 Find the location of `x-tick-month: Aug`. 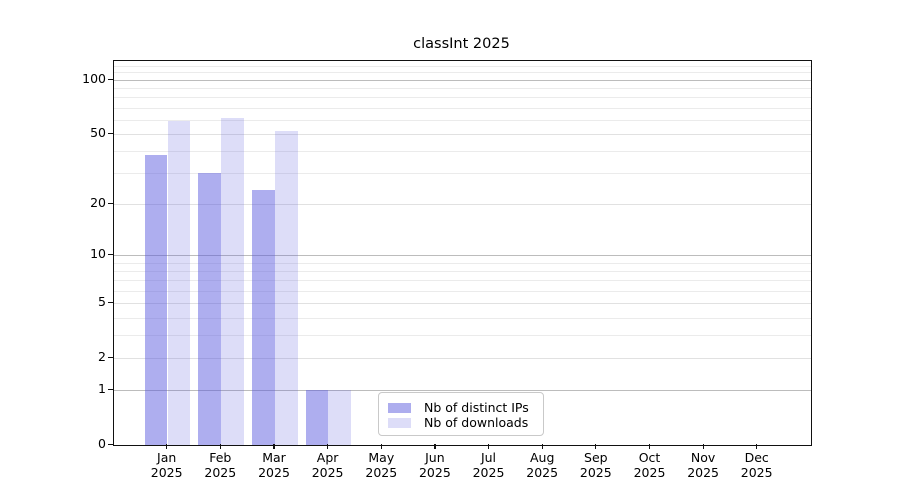

x-tick-month: Aug is located at coordinates (542, 457).